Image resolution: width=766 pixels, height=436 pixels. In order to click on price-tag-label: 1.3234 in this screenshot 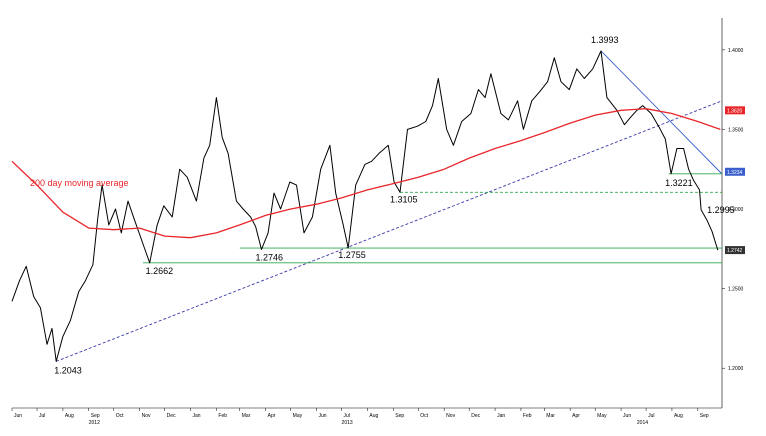, I will do `click(735, 173)`.